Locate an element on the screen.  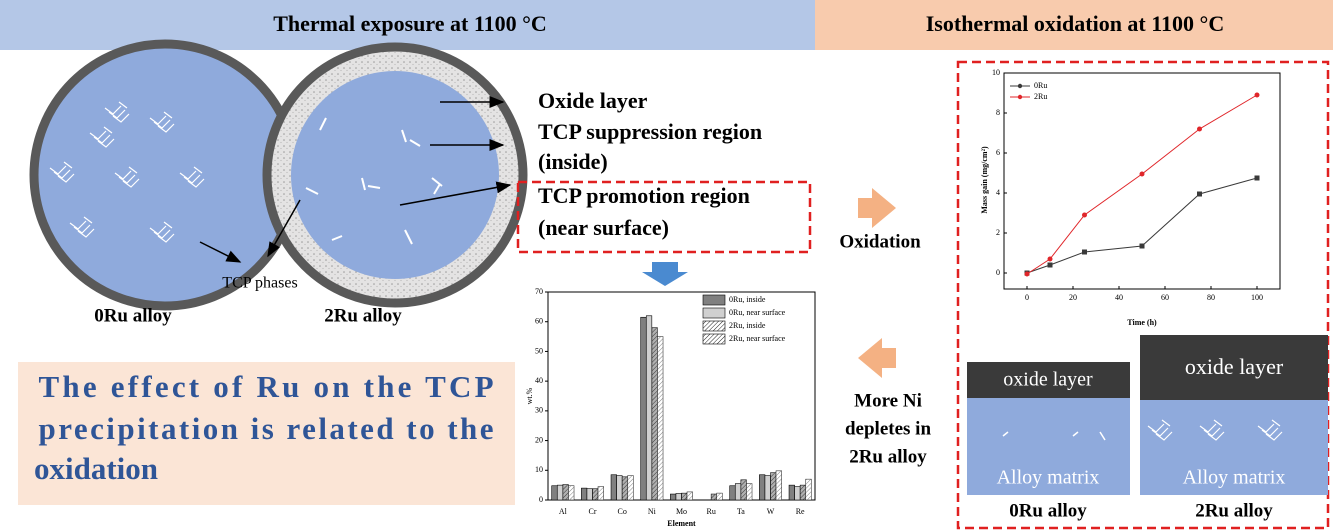
oxidation-label: Oxidation is located at coordinates (880, 241).